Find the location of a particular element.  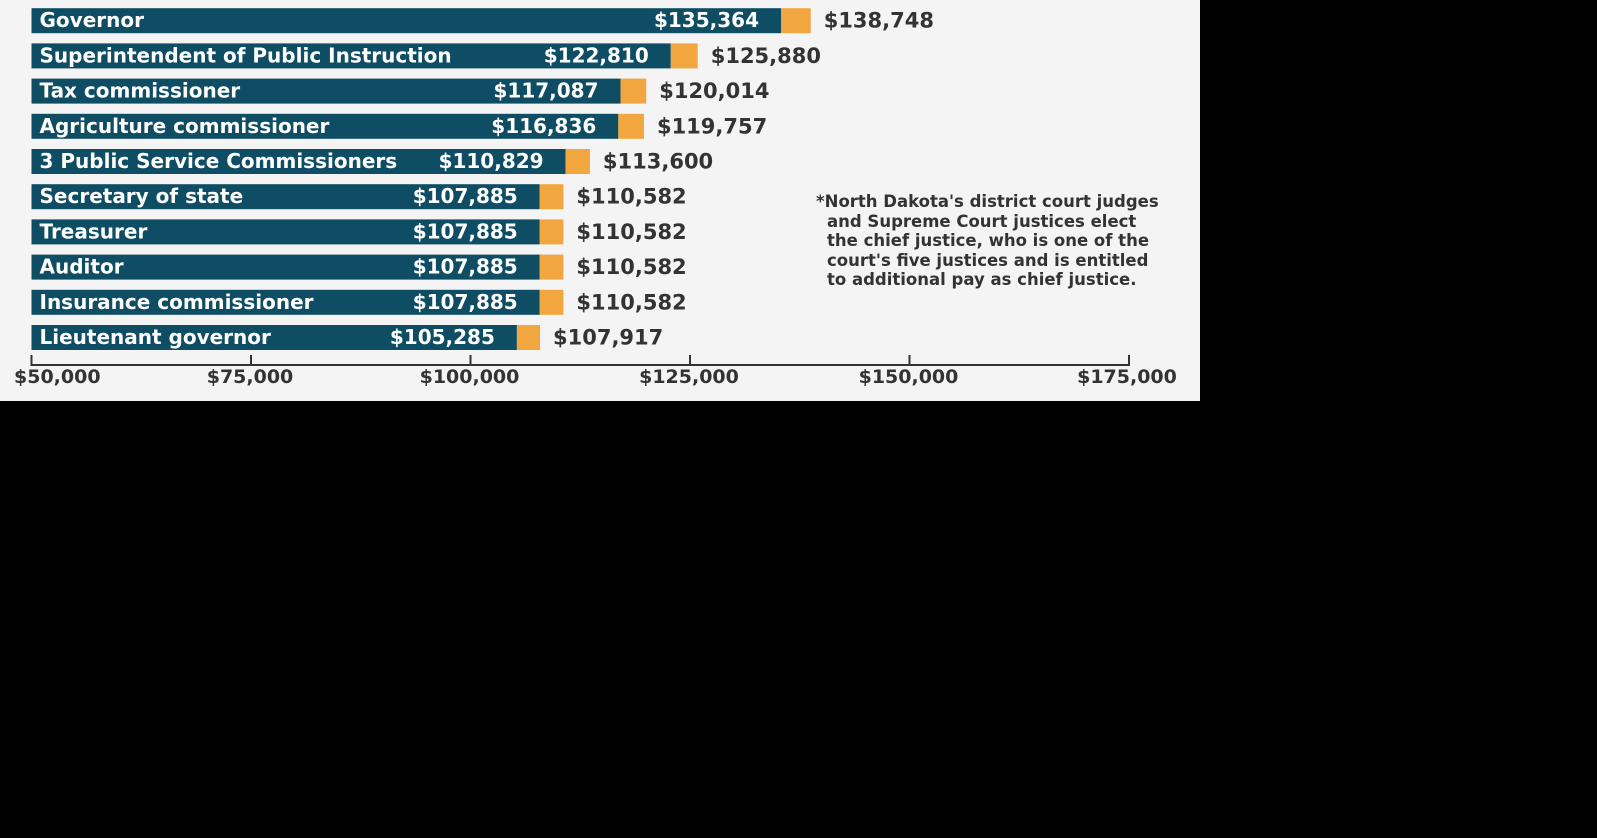

category-label: Auditor is located at coordinates (82, 267).